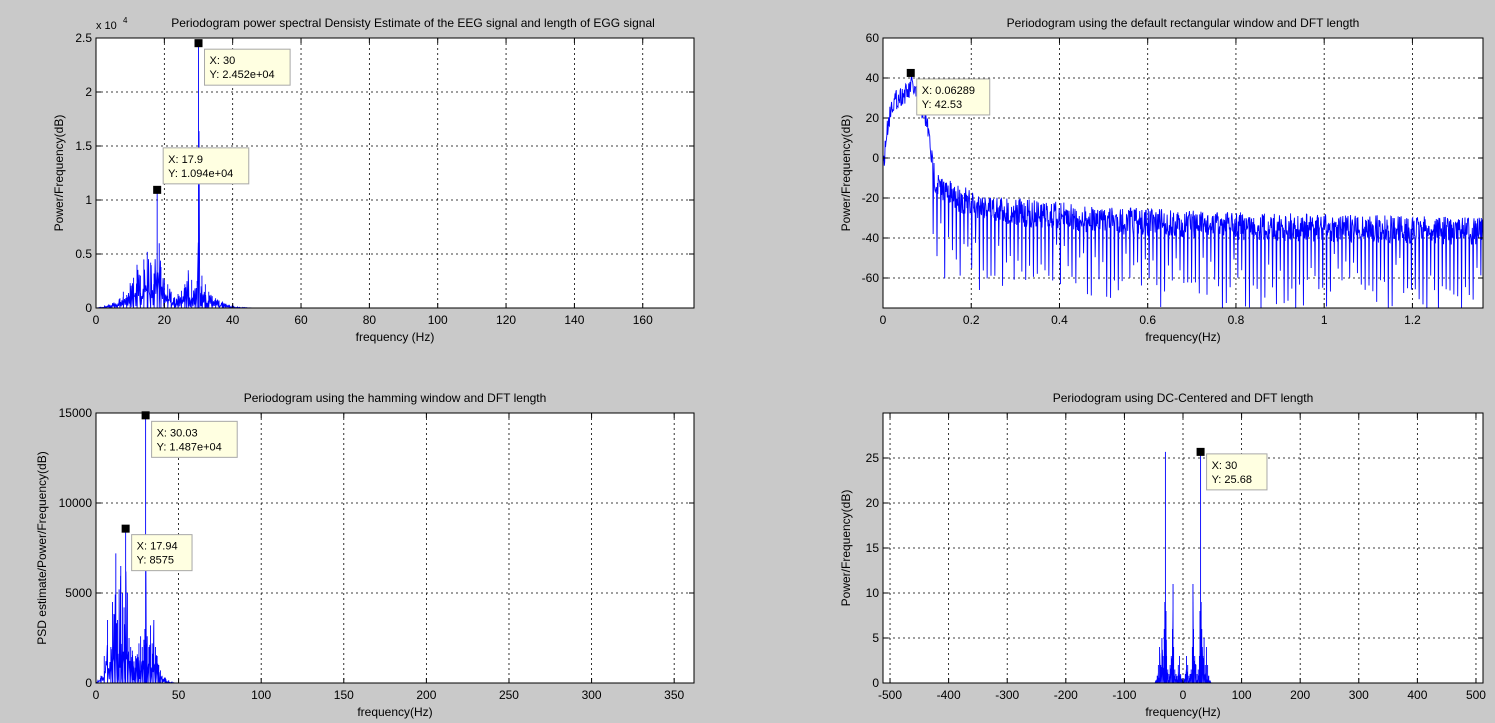  What do you see at coordinates (395, 337) in the screenshot?
I see `x-axis-label: frequency (Hz)` at bounding box center [395, 337].